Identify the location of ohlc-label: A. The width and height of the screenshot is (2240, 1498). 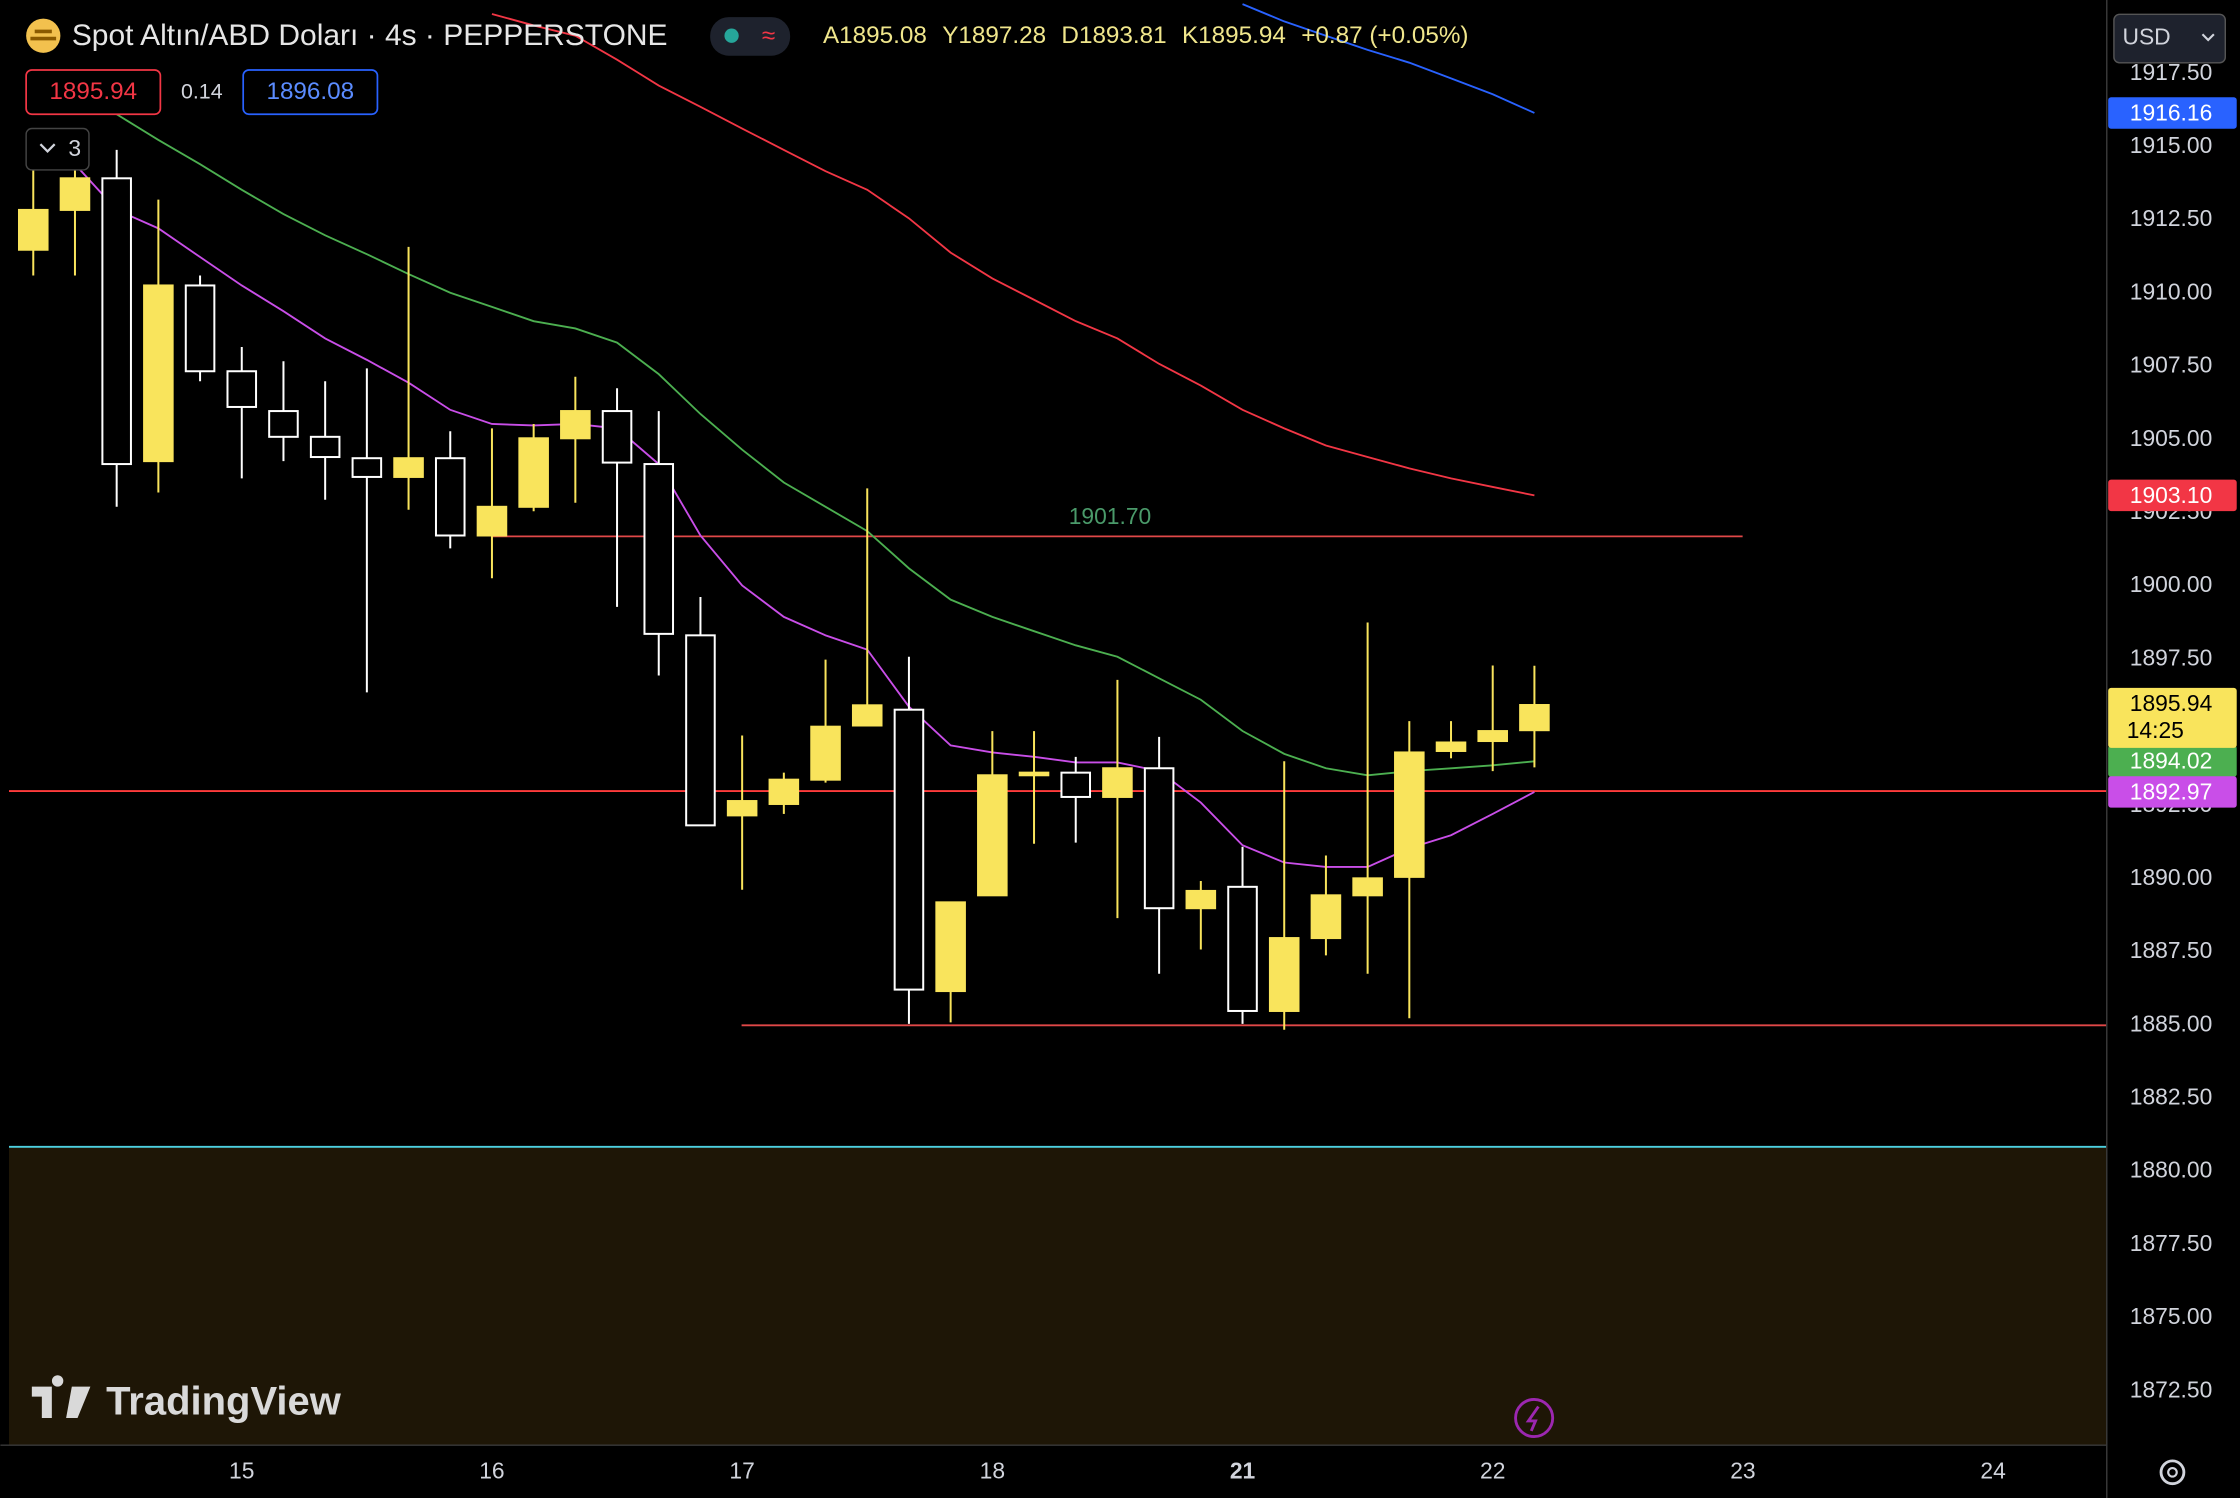
(831, 36).